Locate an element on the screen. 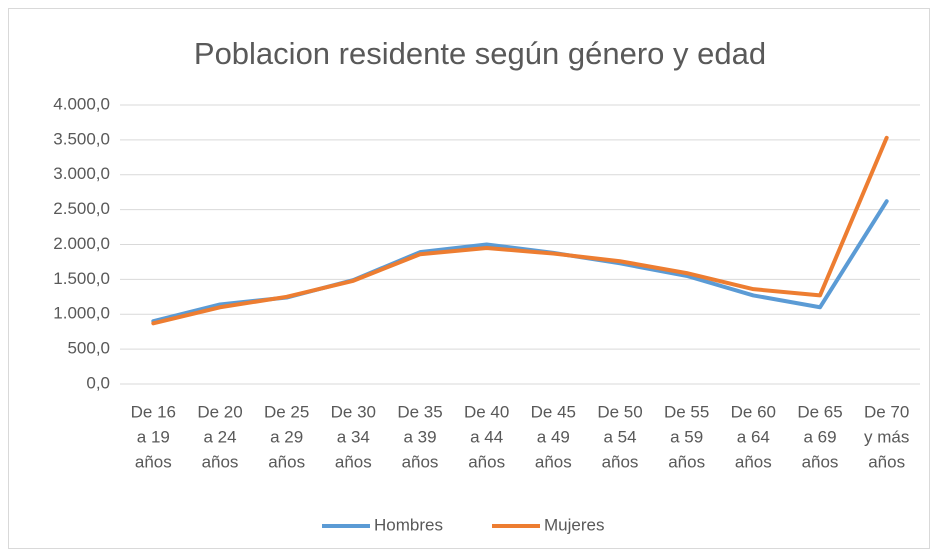  x-tick-label: De 20 is located at coordinates (219, 411).